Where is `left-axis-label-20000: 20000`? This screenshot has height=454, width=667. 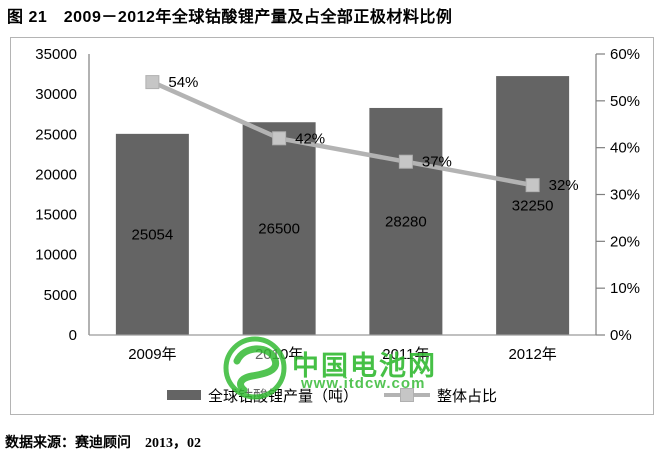
left-axis-label-20000: 20000 is located at coordinates (56, 174).